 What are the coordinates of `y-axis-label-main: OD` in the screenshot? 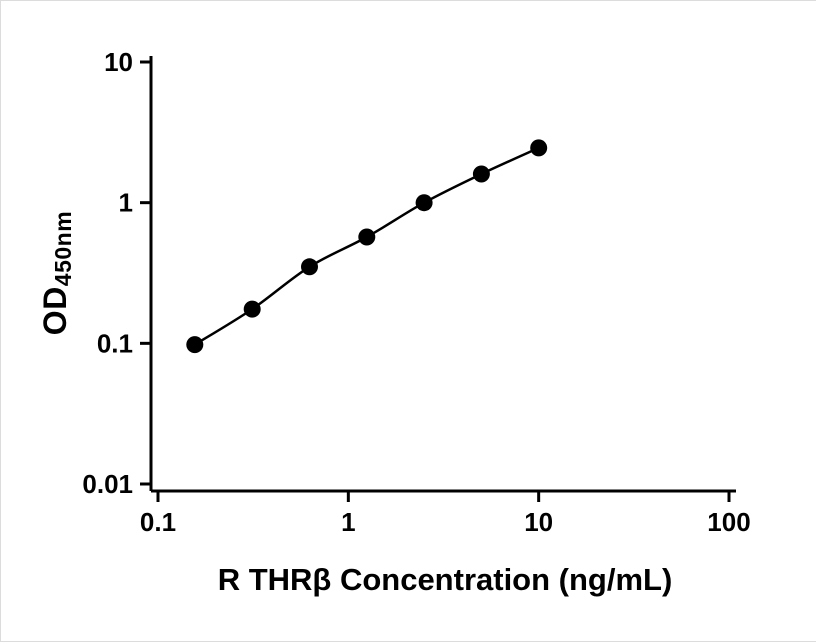 It's located at (55, 311).